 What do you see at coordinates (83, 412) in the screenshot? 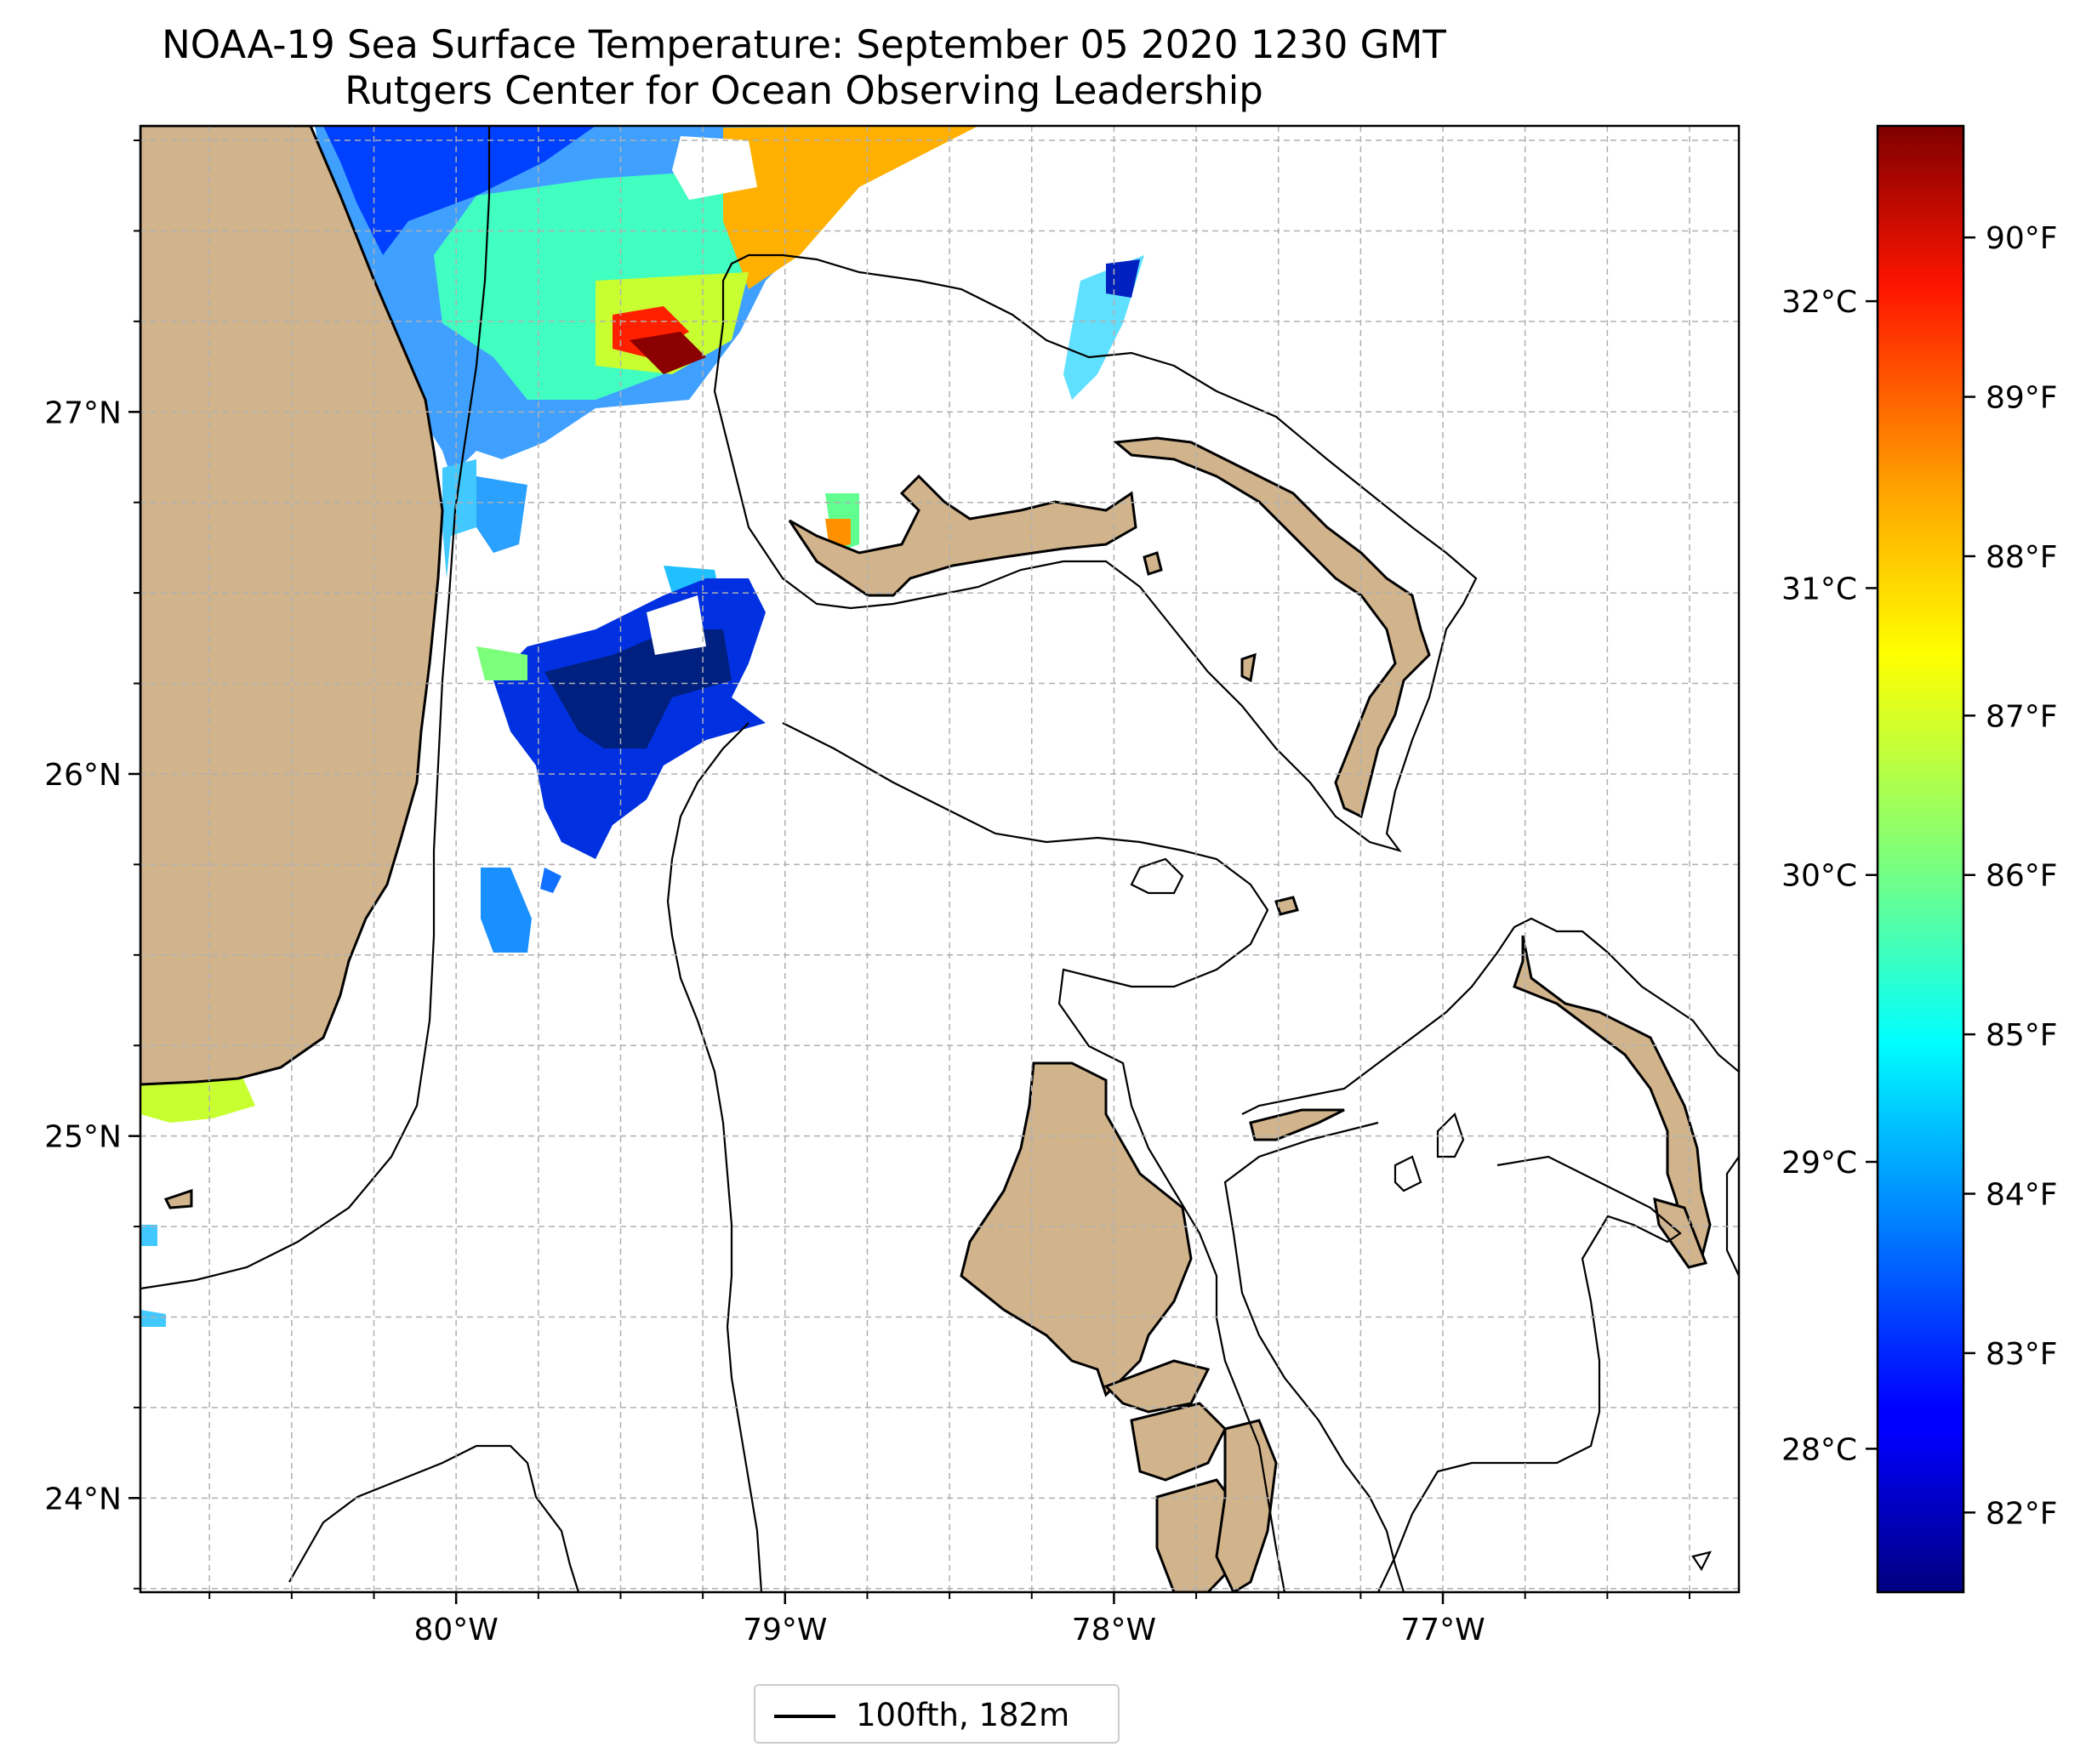
I see `lat-tick-label: 27°N` at bounding box center [83, 412].